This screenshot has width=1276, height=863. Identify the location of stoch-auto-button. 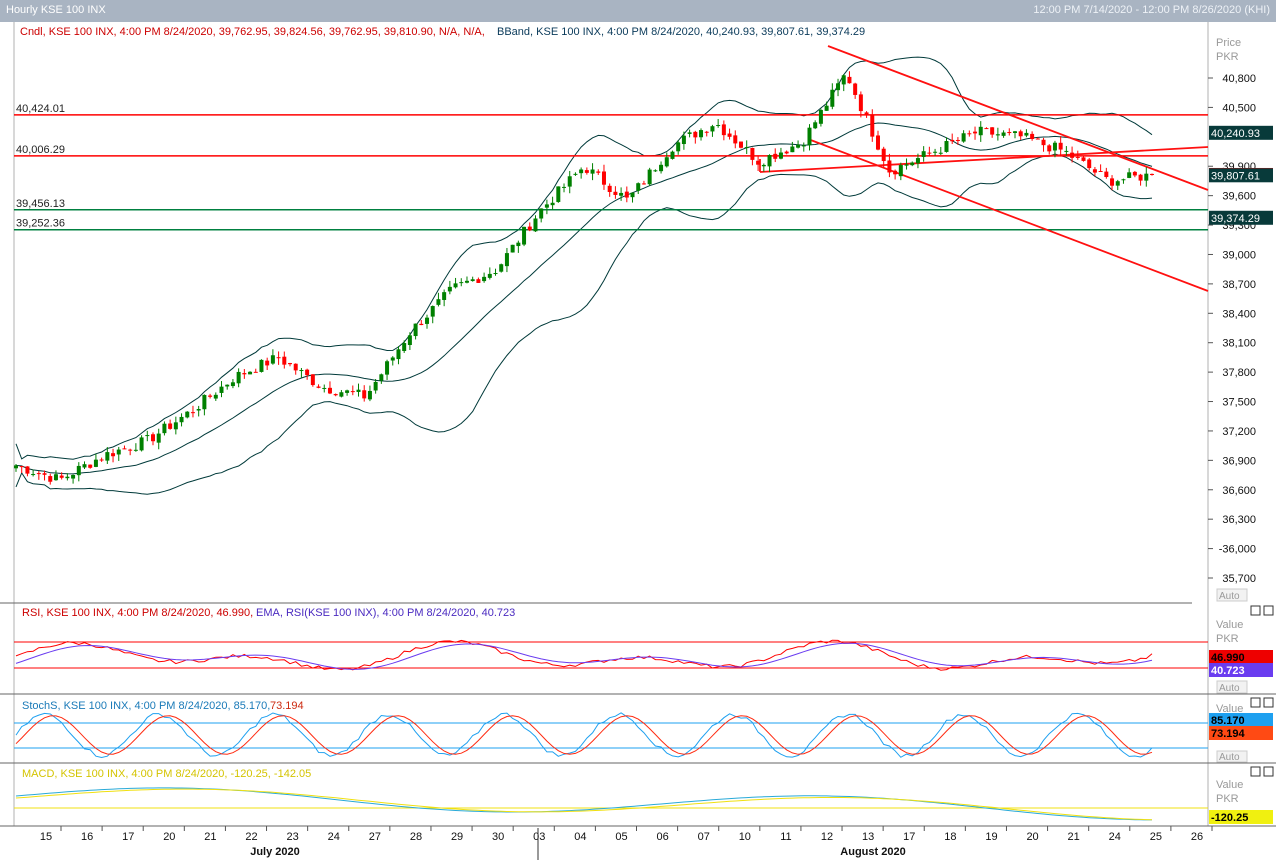
(1232, 756).